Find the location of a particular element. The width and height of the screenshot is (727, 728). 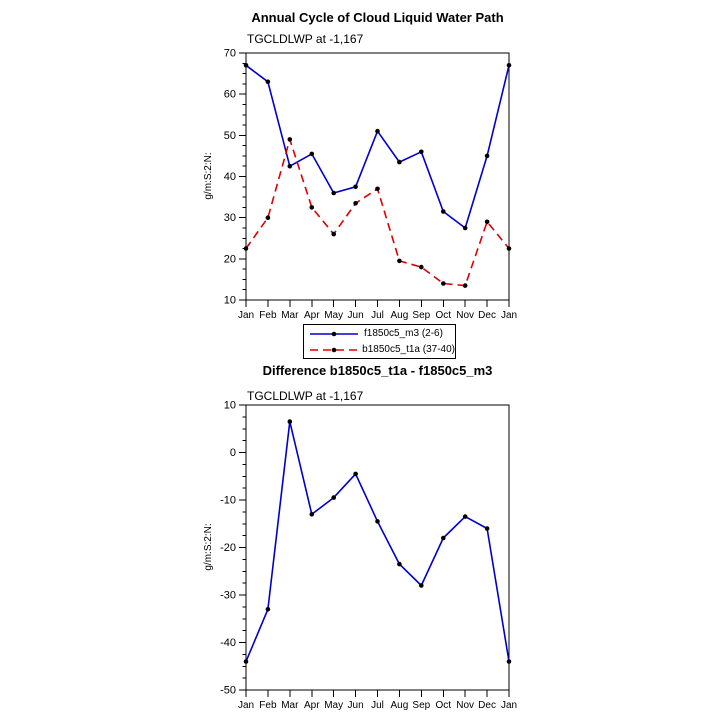

y-tick-label: 30 is located at coordinates (230, 218).